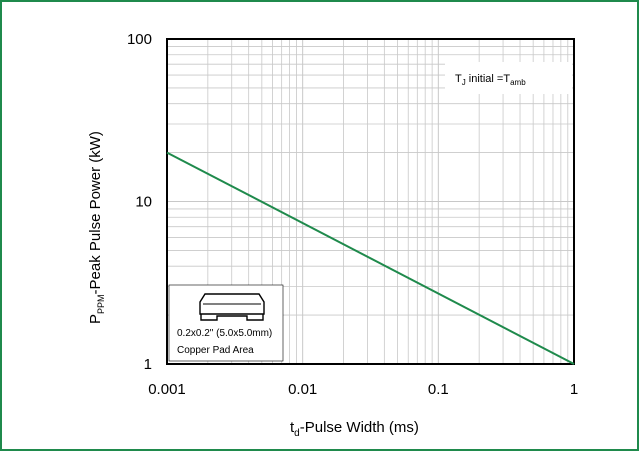 This screenshot has height=453, width=639. What do you see at coordinates (148, 364) in the screenshot?
I see `y-tick-label: 1` at bounding box center [148, 364].